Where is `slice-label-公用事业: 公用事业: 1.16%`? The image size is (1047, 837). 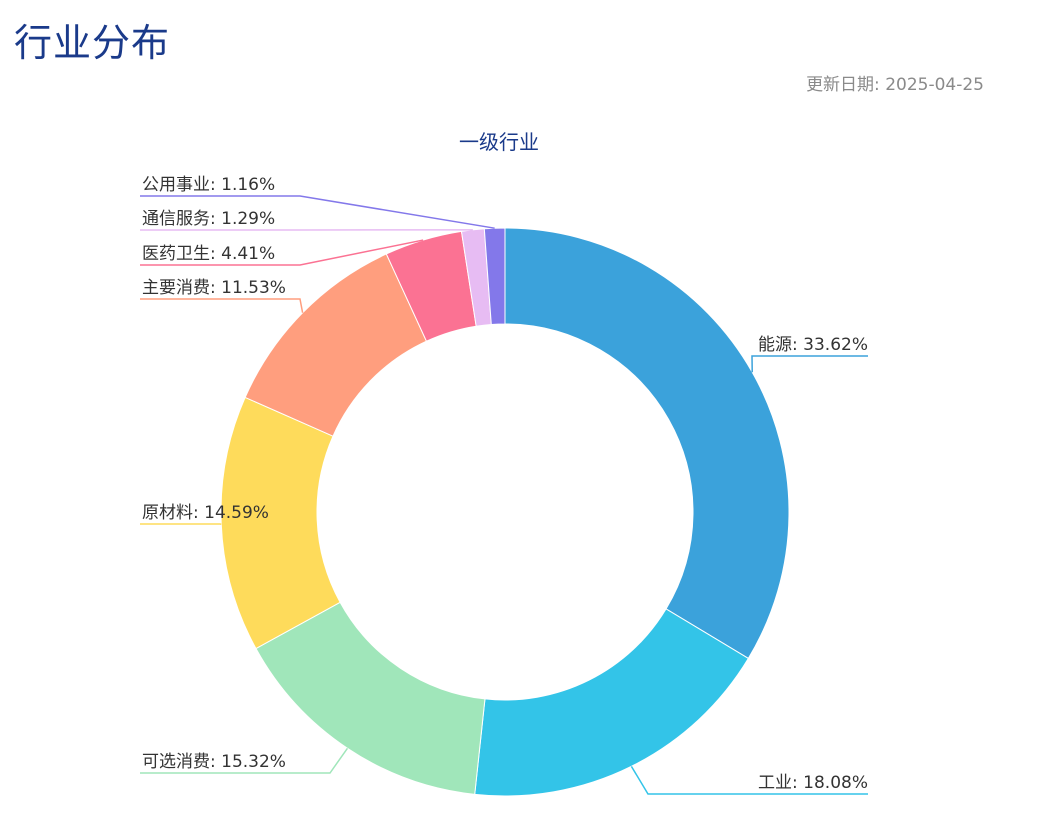 slice-label-公用事业: 公用事业: 1.16% is located at coordinates (208, 185).